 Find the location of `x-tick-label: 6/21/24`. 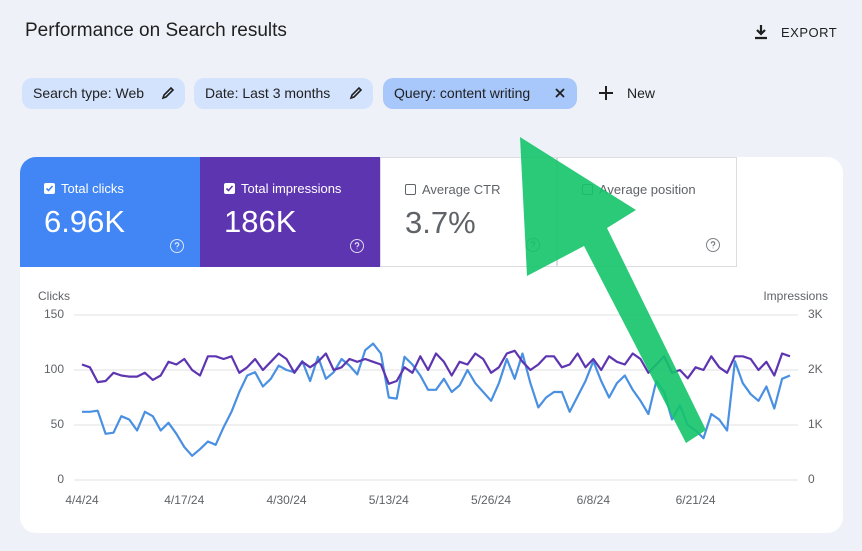

x-tick-label: 6/21/24 is located at coordinates (696, 500).